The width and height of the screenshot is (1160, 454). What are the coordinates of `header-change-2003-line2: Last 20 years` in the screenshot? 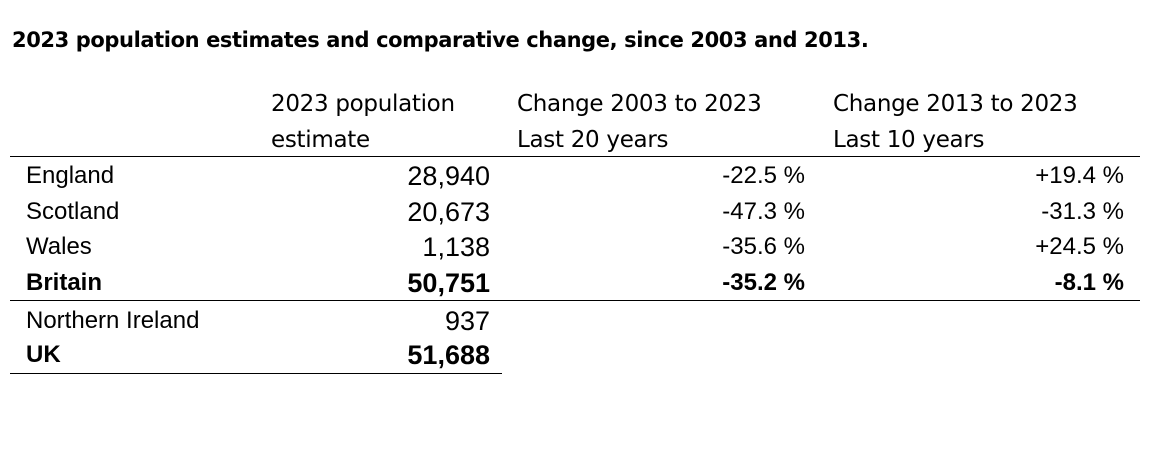 It's located at (593, 140).